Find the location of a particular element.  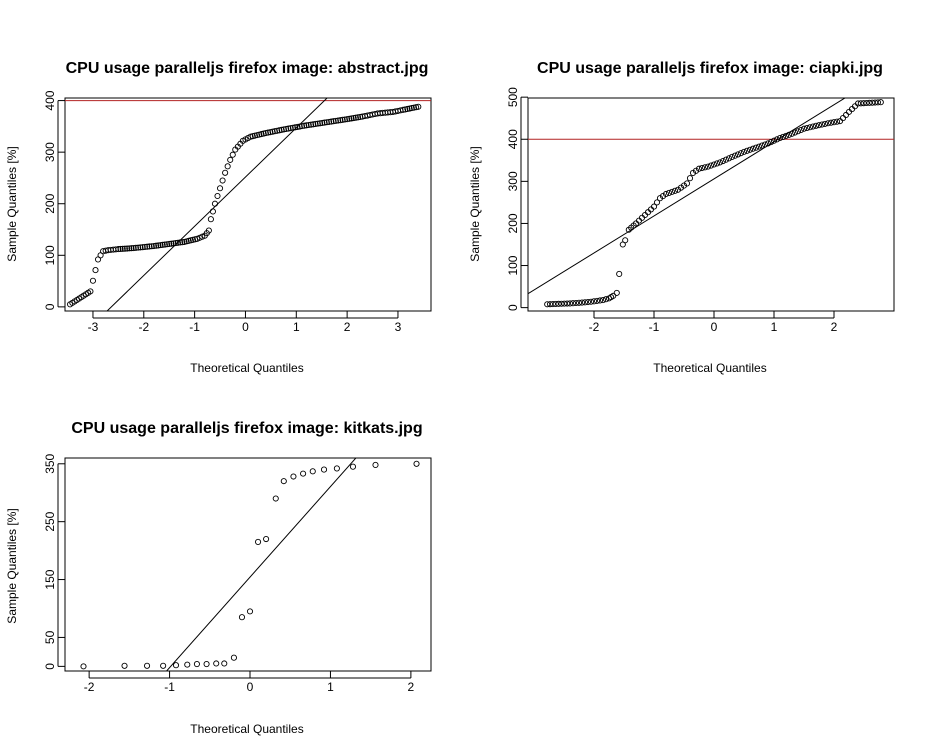

x-tick-label: 3 is located at coordinates (398, 327).